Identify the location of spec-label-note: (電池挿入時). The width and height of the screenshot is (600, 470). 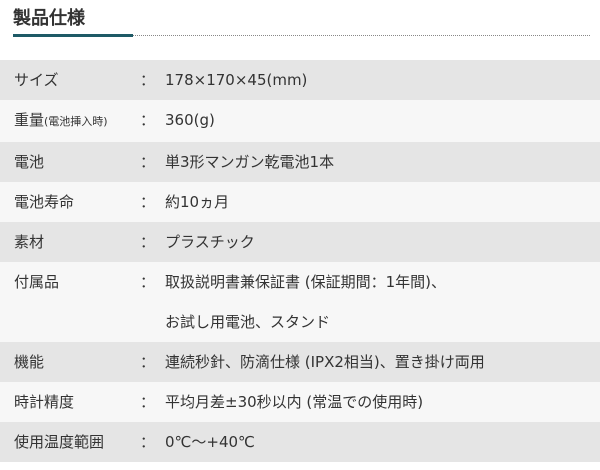
(76, 121).